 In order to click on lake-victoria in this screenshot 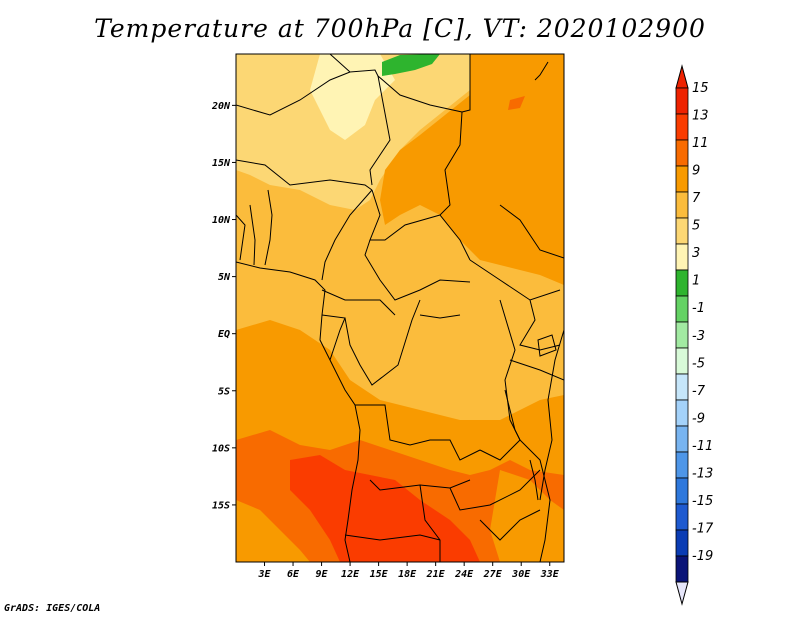, I will do `click(547, 345)`.